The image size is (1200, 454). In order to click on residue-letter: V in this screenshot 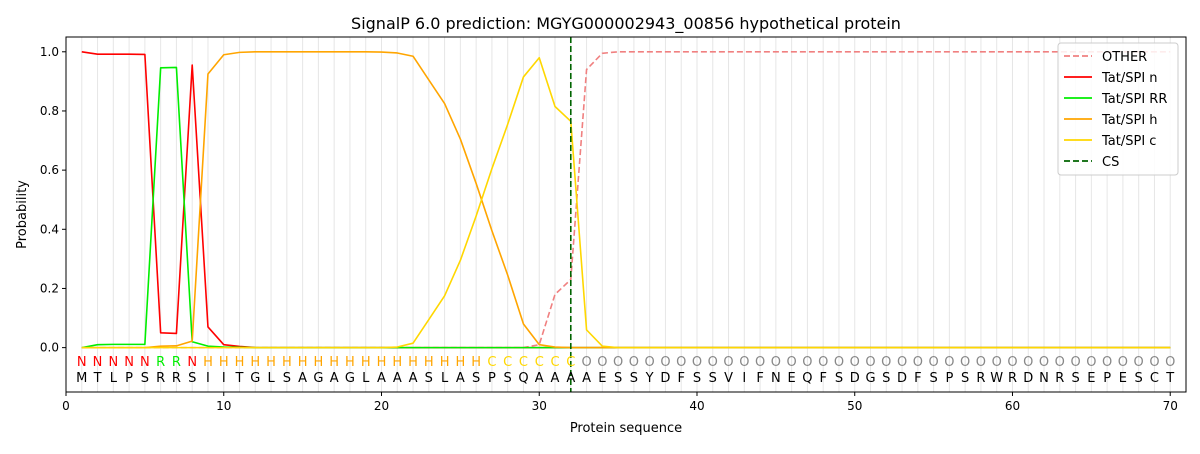, I will do `click(728, 378)`.